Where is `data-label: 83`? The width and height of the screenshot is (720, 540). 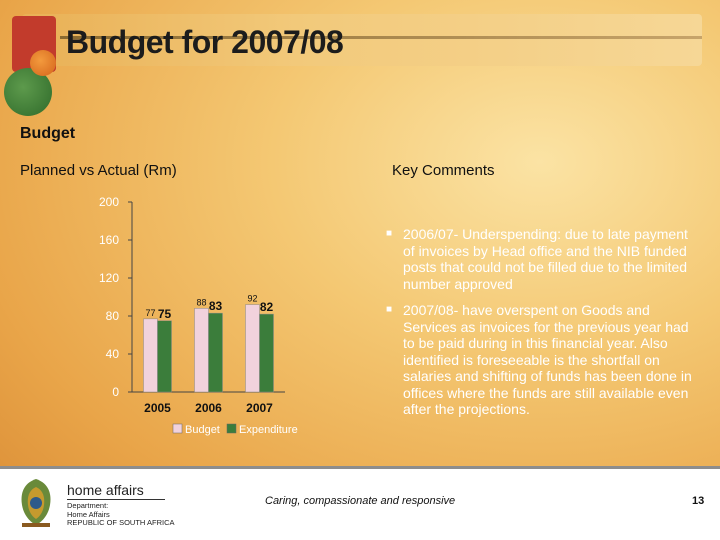
data-label: 83 is located at coordinates (216, 306).